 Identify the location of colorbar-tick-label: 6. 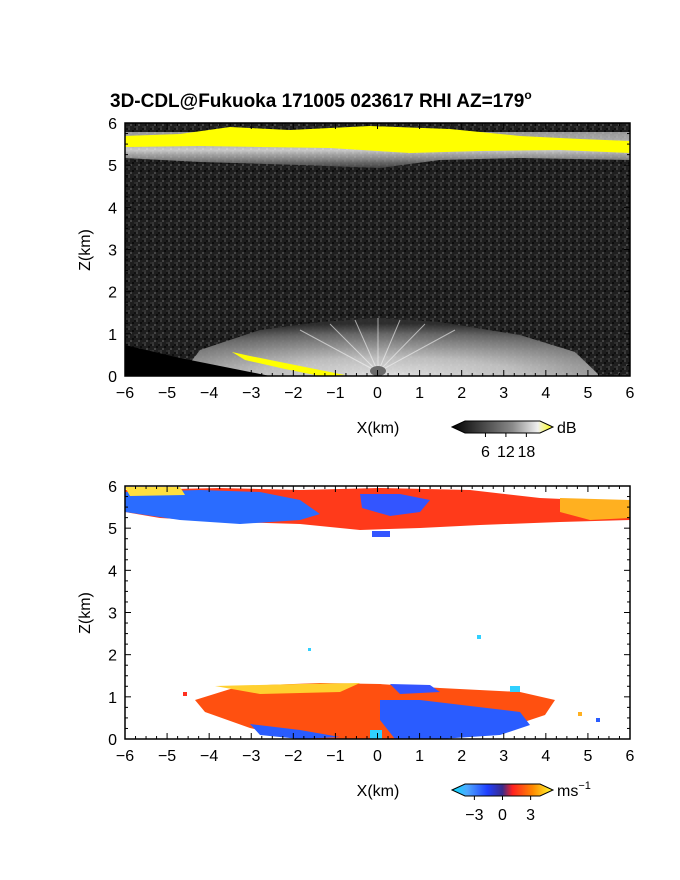
(485, 452).